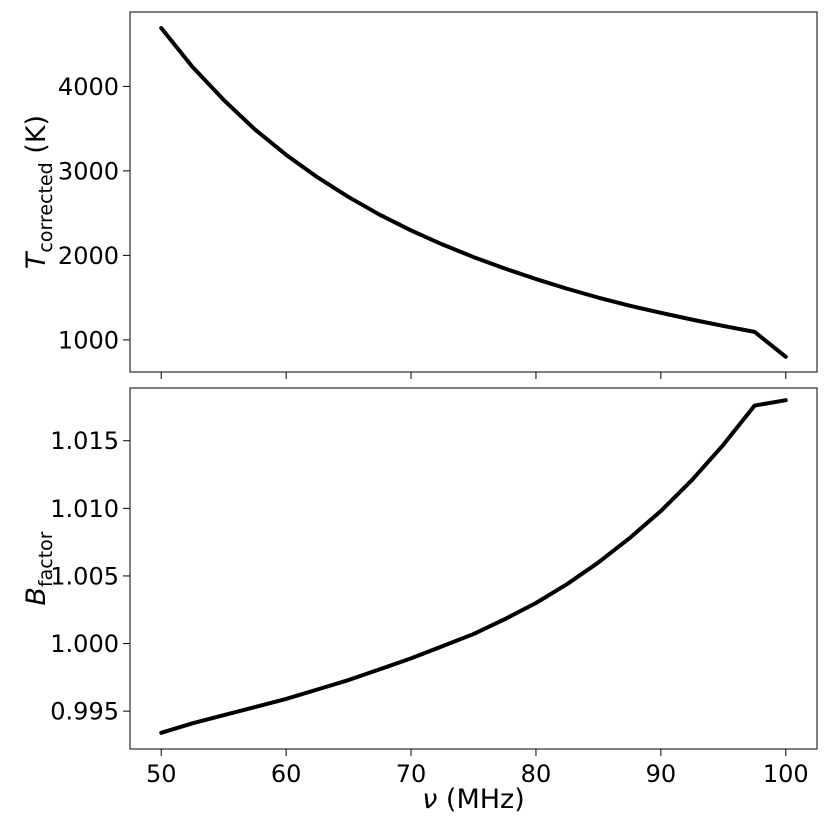 This screenshot has height=830, width=830. Describe the element at coordinates (88, 87) in the screenshot. I see `top-ytick-label: 4000` at that location.